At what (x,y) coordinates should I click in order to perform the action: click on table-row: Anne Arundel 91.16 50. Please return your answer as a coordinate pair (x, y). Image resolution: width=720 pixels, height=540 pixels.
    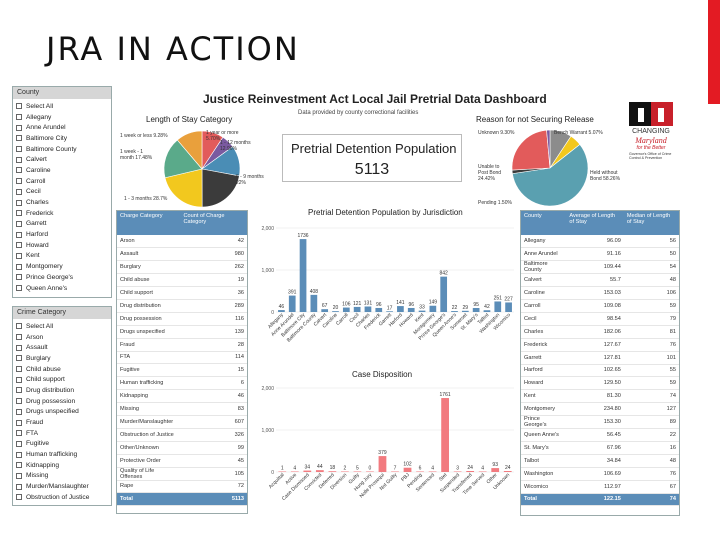
    Looking at the image, I should click on (600, 254).